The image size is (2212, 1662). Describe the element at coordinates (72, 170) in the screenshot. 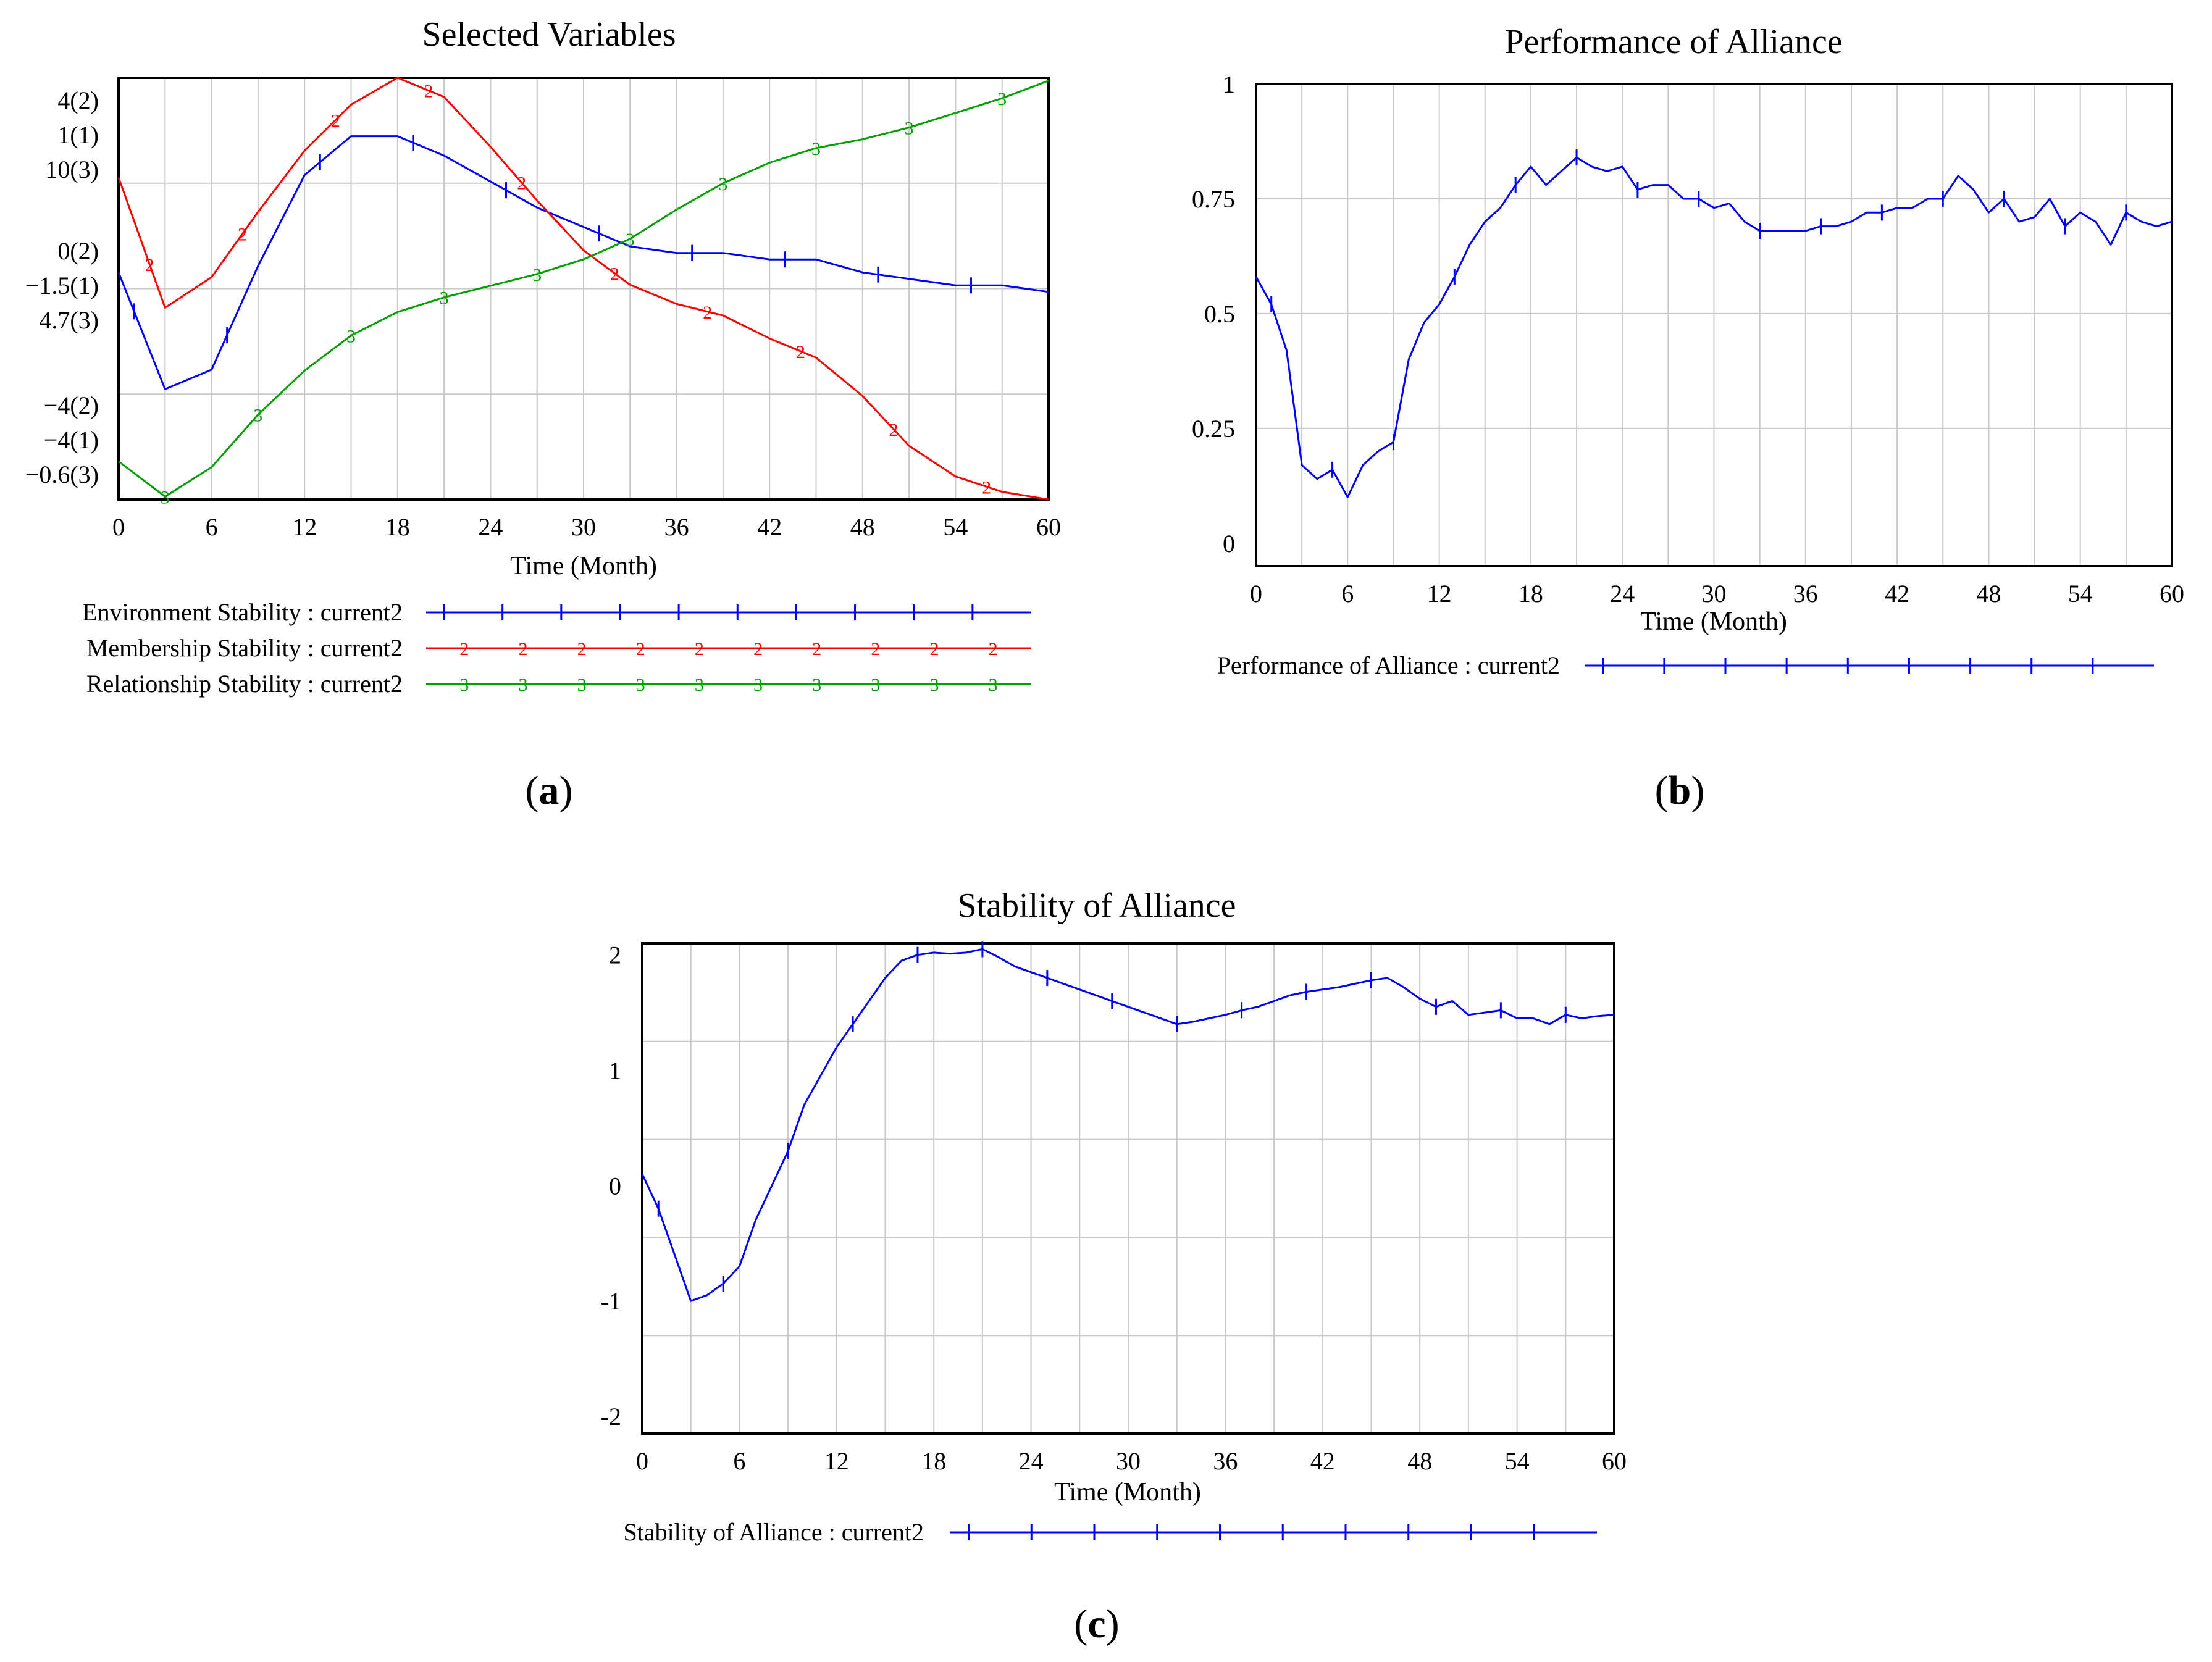

I see `y-axis-label-3: 10(3)` at that location.